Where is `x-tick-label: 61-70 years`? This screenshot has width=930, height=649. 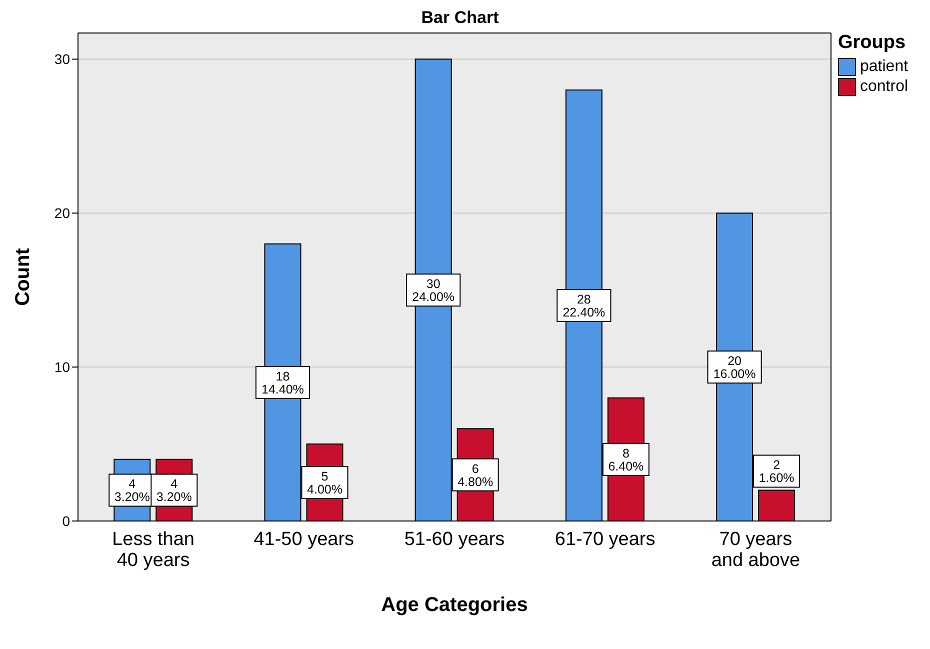 x-tick-label: 61-70 years is located at coordinates (605, 539).